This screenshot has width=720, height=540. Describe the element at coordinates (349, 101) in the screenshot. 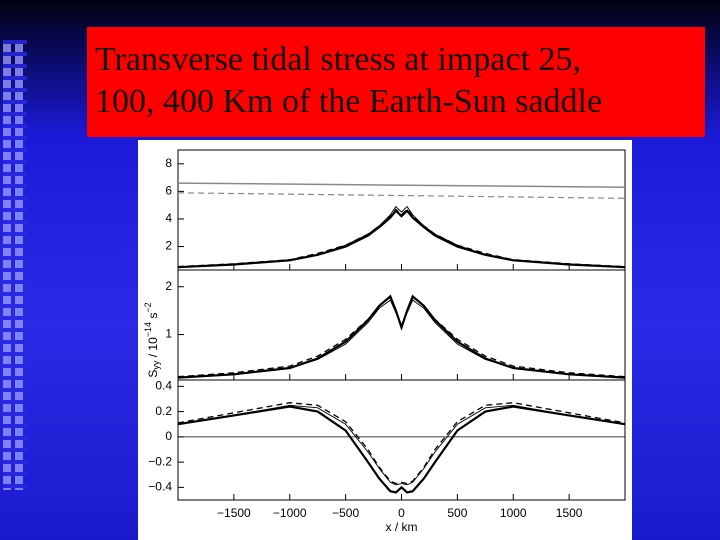

I see `title-line: 100, 400 Km of the Earth-Sun saddle` at that location.